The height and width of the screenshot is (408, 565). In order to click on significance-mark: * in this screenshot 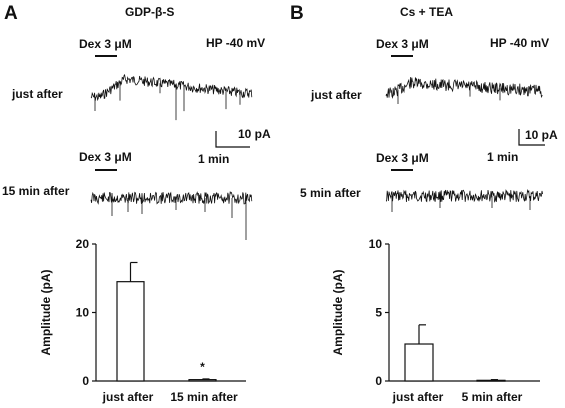, I will do `click(202, 367)`.